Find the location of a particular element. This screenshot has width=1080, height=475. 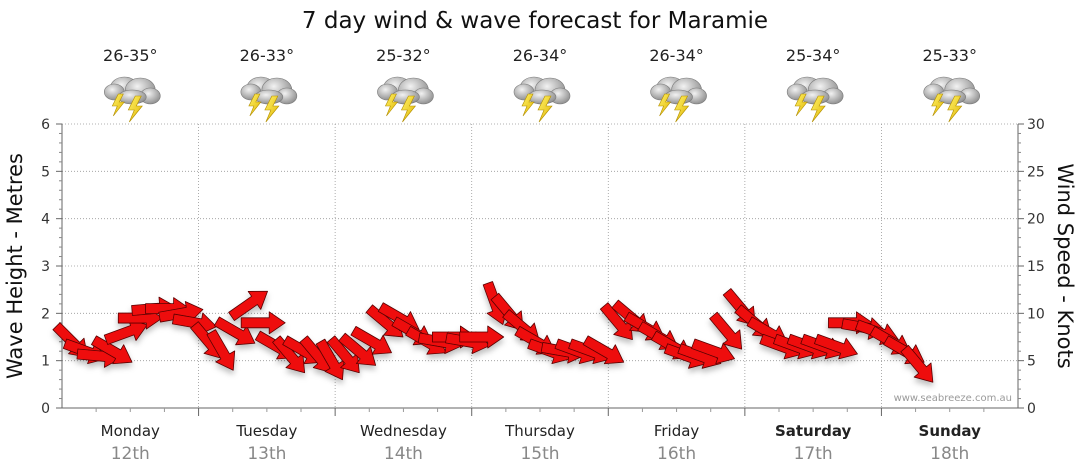

left-tick-label: 2 is located at coordinates (45, 314).